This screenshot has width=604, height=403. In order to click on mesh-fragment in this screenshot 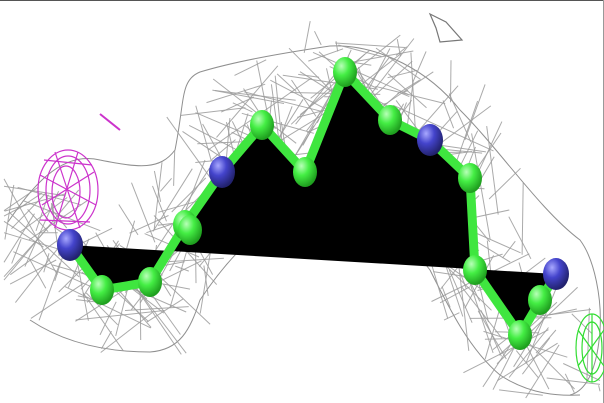, I will do `click(446, 27)`.